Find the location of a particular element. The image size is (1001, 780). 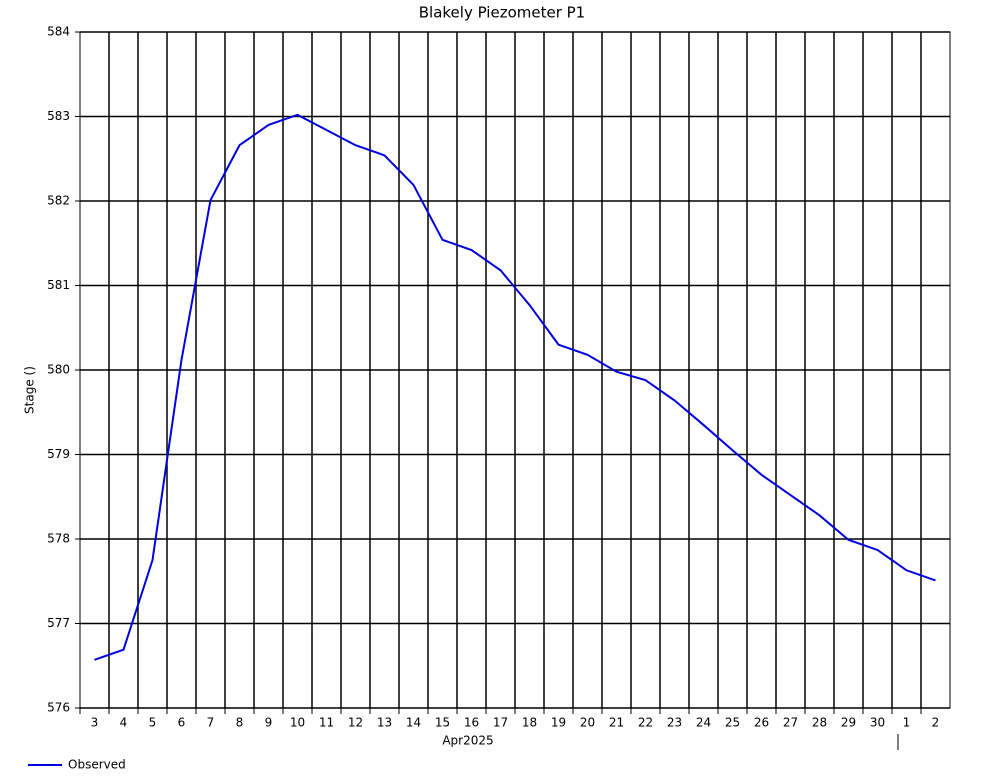

x-tick-label: 20 is located at coordinates (587, 723).